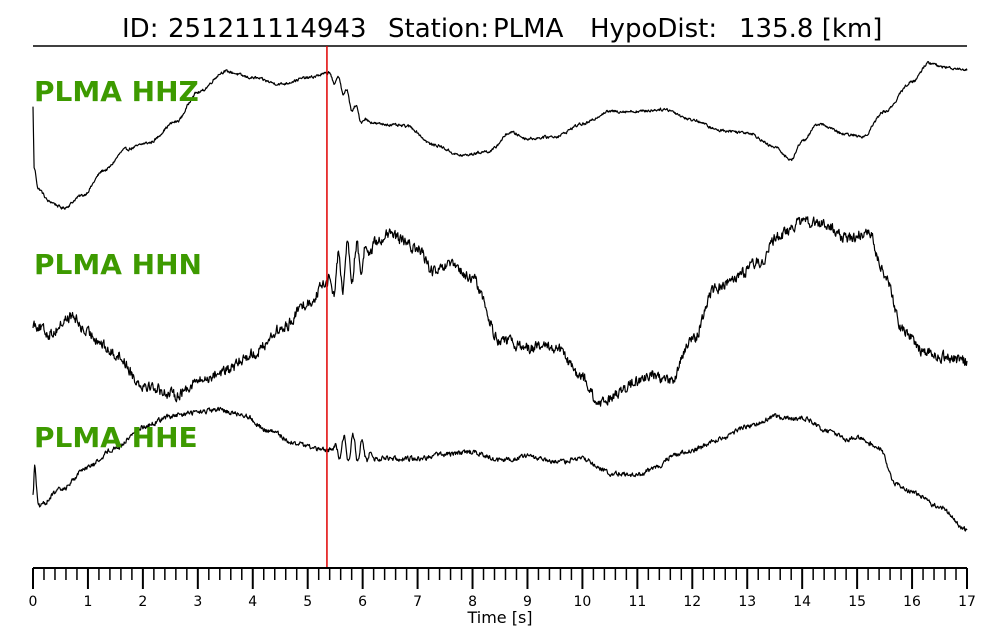 This screenshot has width=1000, height=640. Describe the element at coordinates (142, 602) in the screenshot. I see `x-tick-label: 2` at that location.